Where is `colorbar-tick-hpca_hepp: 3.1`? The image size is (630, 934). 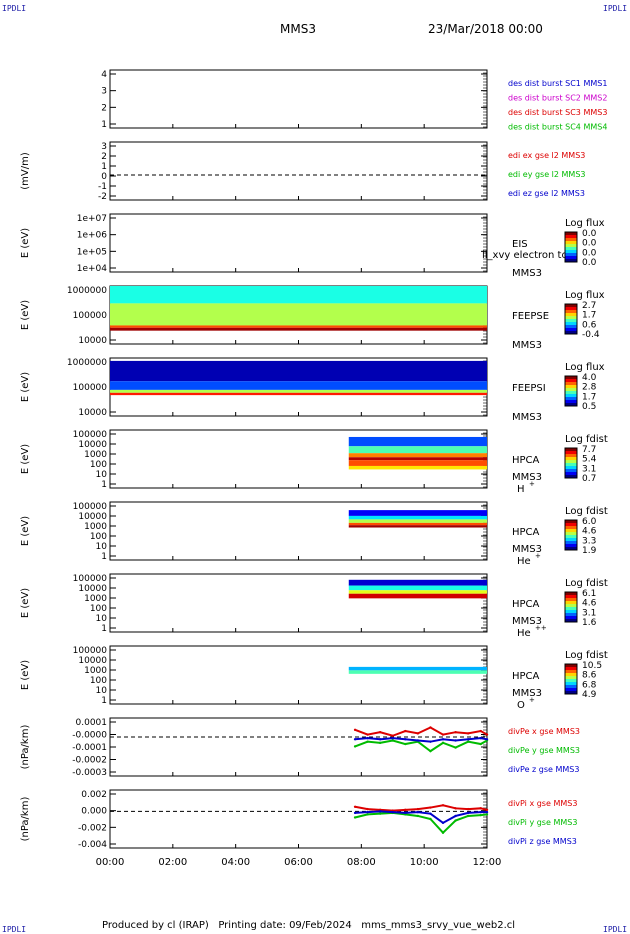
colorbar-tick-hpca_hepp: 3.1 is located at coordinates (589, 613).